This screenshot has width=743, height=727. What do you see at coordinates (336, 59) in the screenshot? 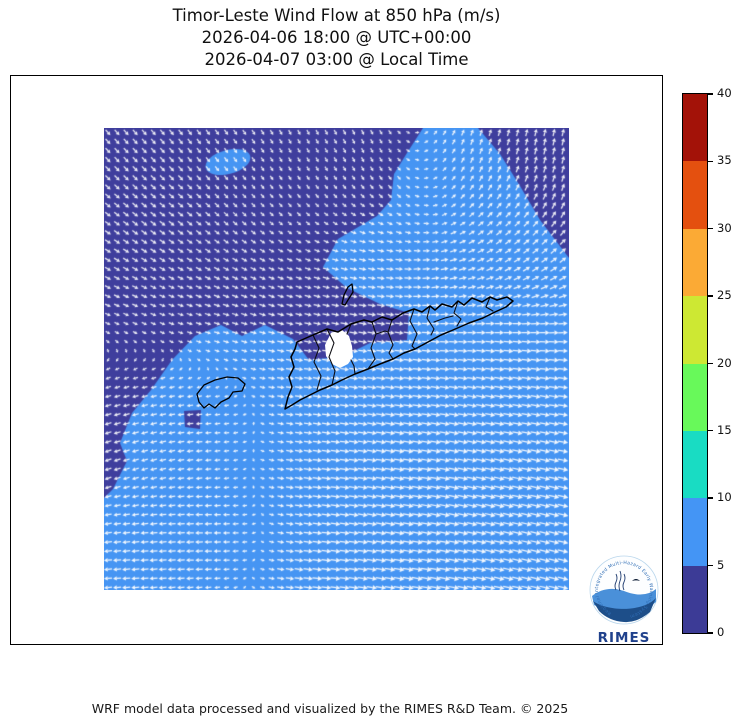
I see `title-line-3: 2026-04-07 03:00 @ Local Time` at bounding box center [336, 59].